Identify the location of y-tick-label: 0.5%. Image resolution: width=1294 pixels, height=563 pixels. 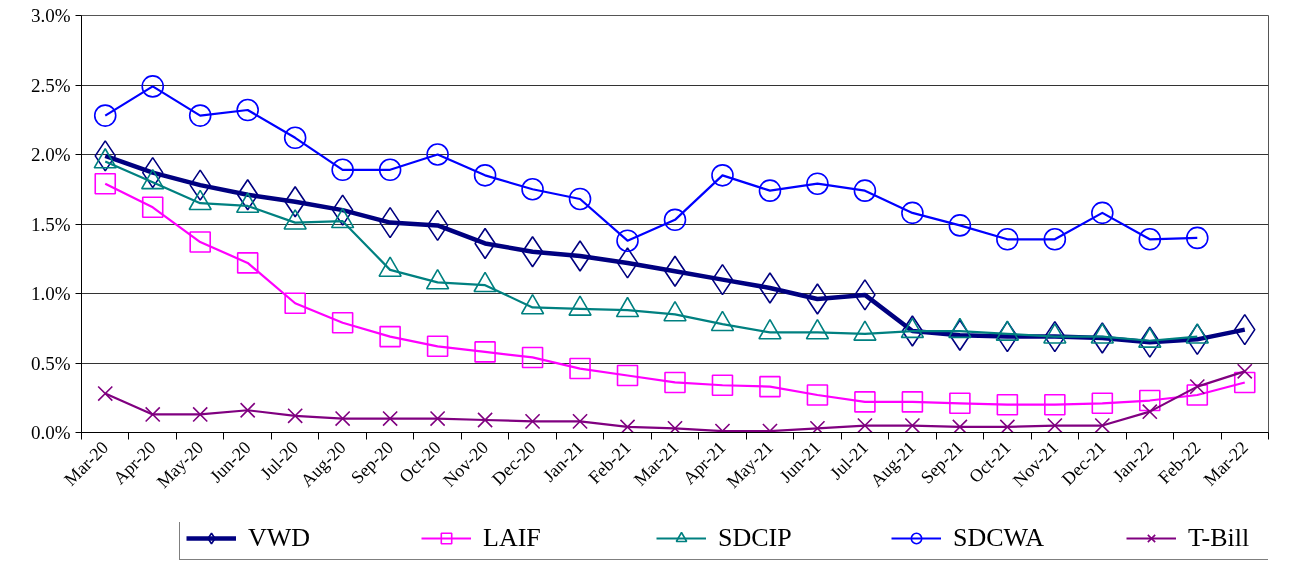
(50, 363).